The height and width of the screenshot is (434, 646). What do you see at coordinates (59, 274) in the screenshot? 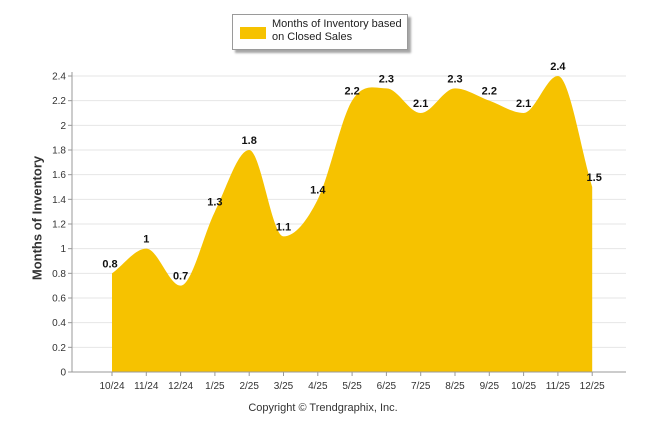
I see `y-tick-label: 0.8` at bounding box center [59, 274].